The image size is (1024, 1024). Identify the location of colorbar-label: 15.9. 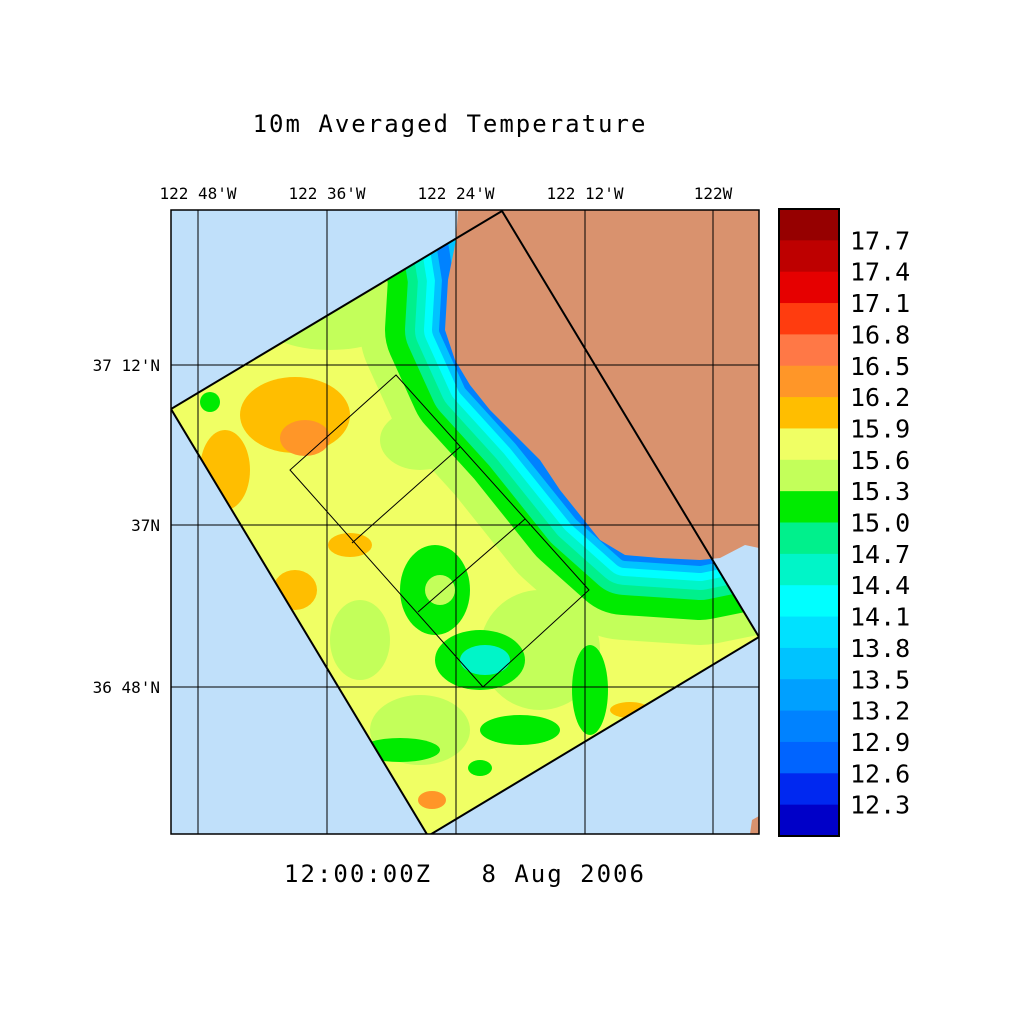
(880, 428).